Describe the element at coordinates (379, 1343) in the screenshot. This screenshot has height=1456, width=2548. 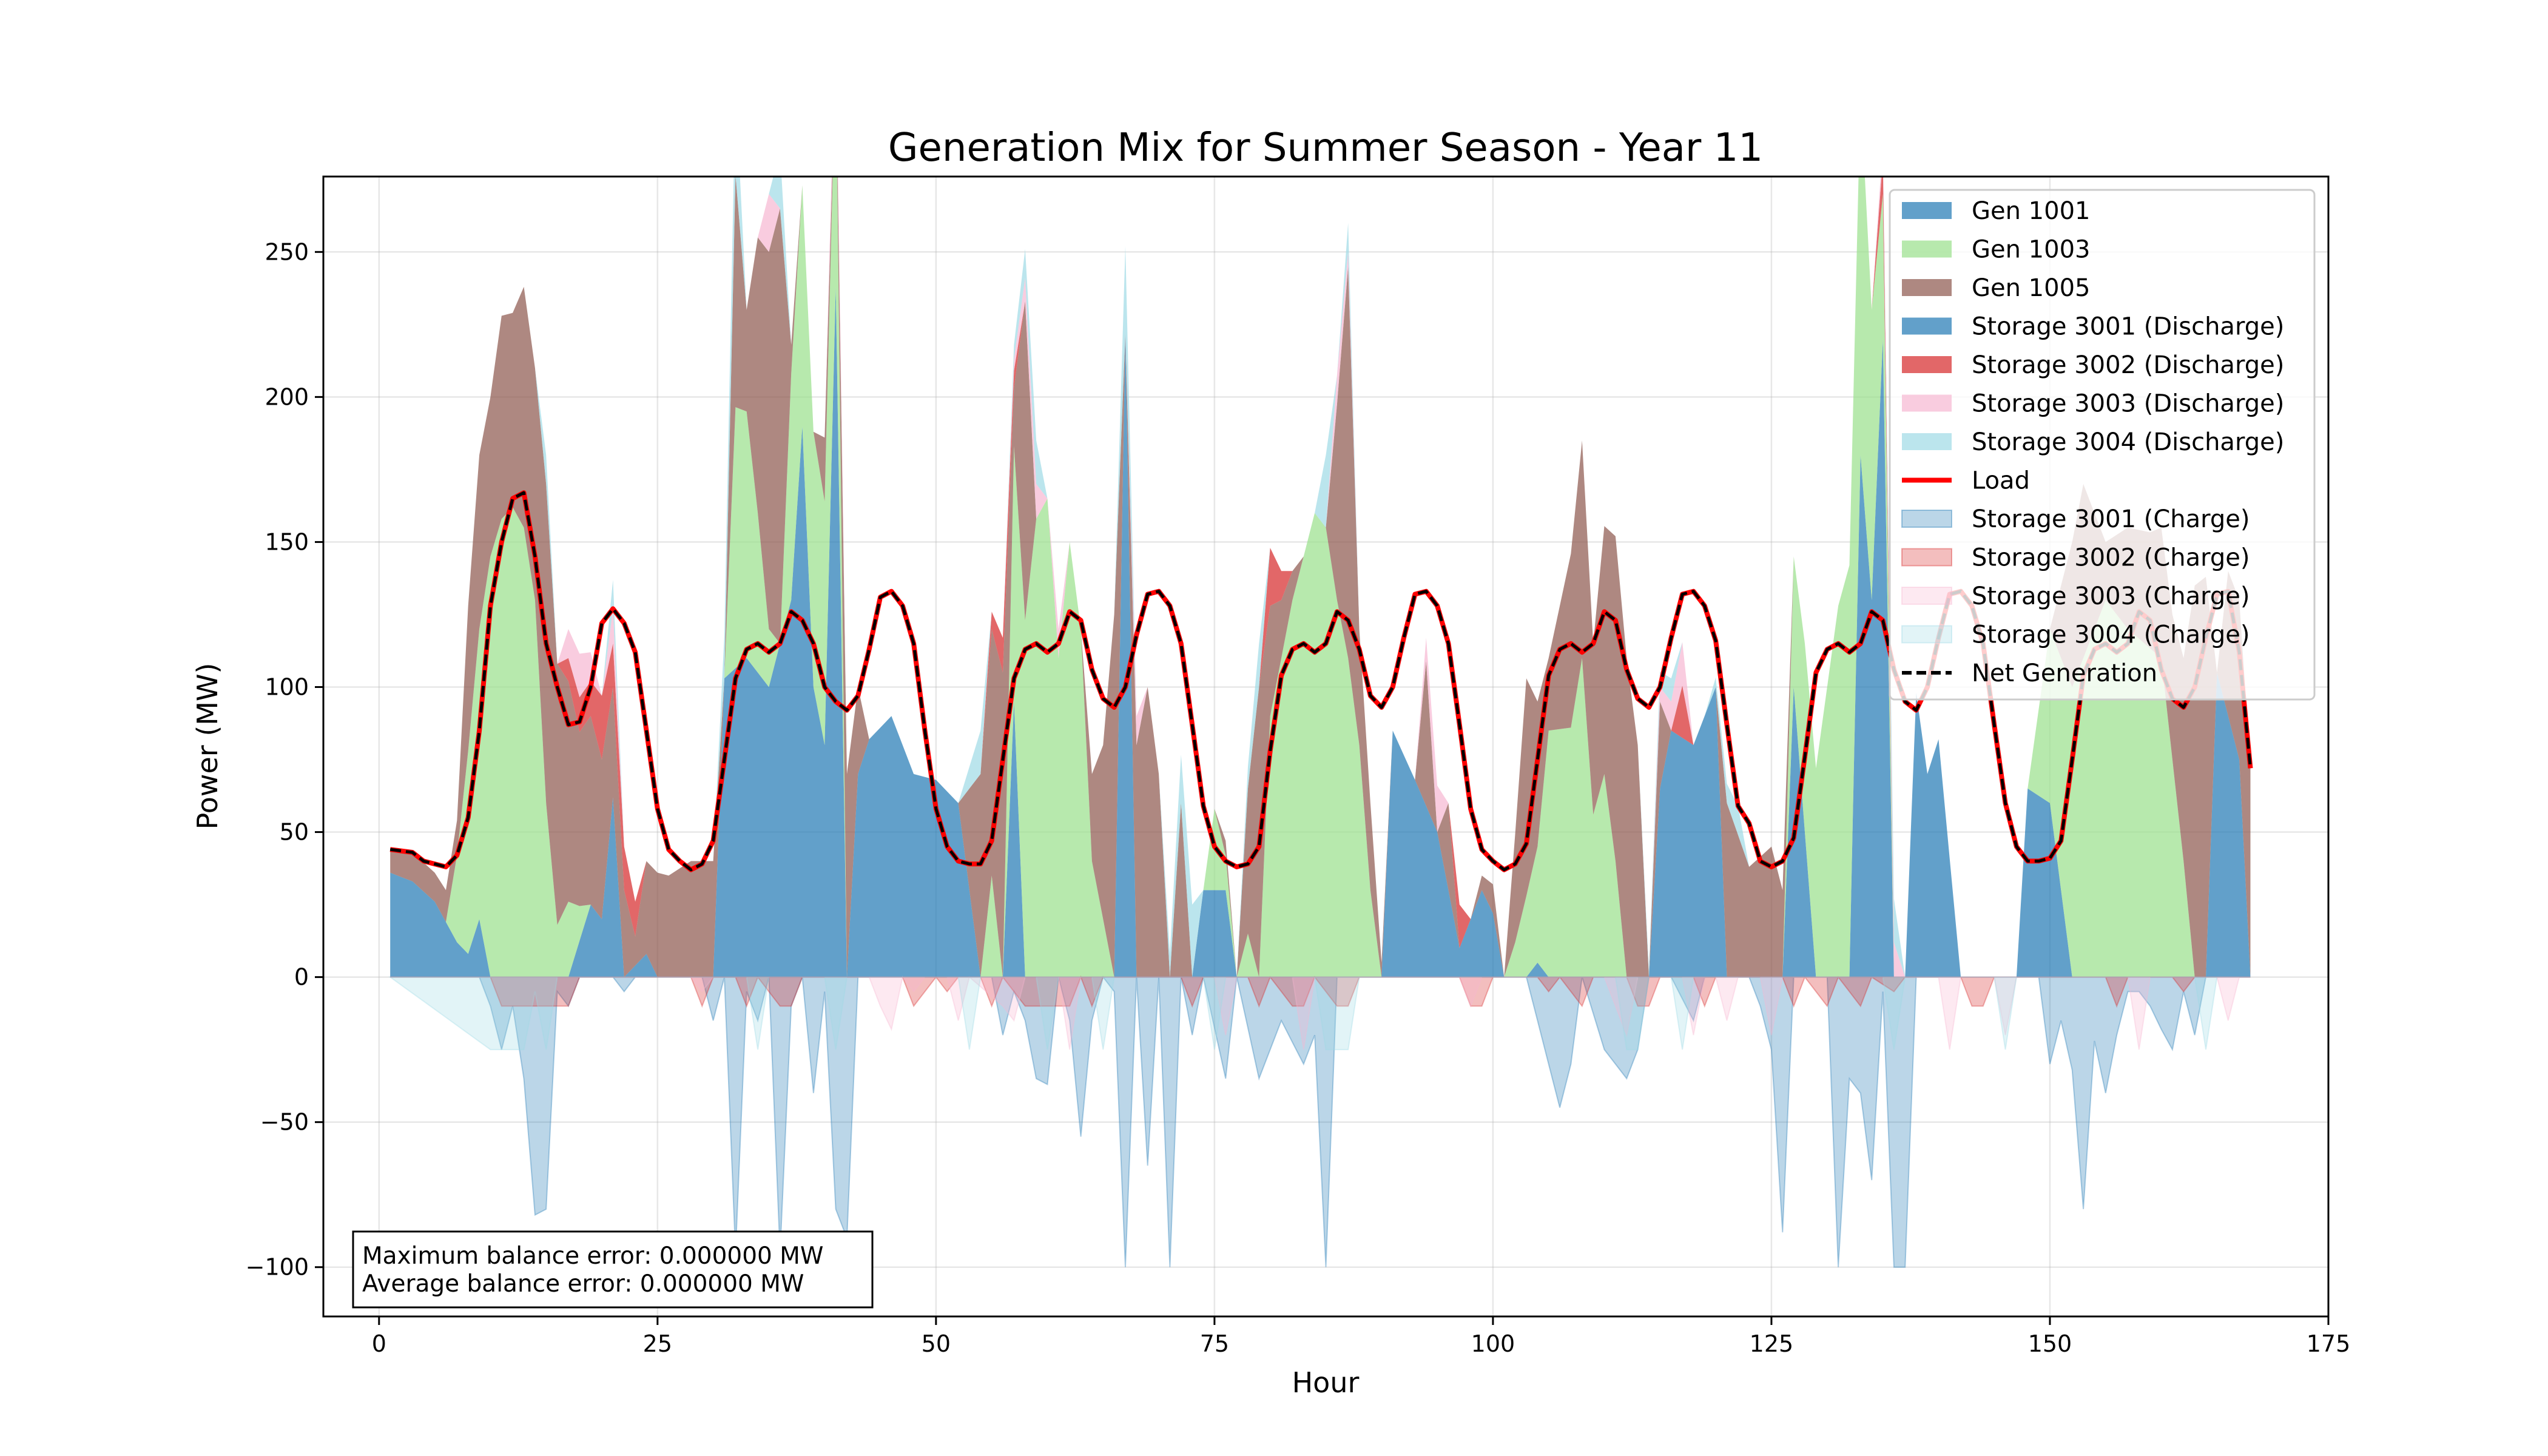
I see `x-tick-label: 0` at that location.